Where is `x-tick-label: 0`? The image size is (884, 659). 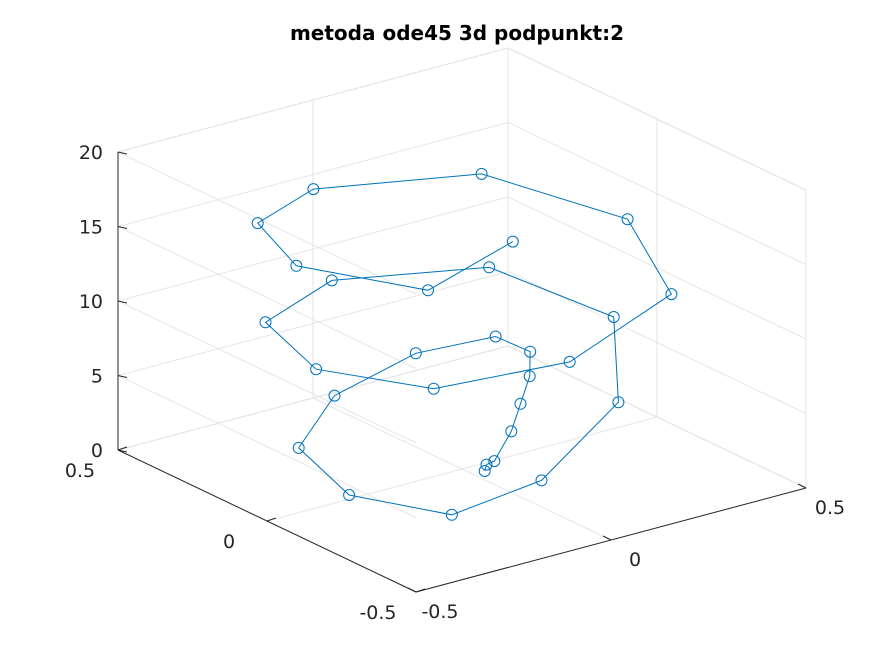
x-tick-label: 0 is located at coordinates (635, 560).